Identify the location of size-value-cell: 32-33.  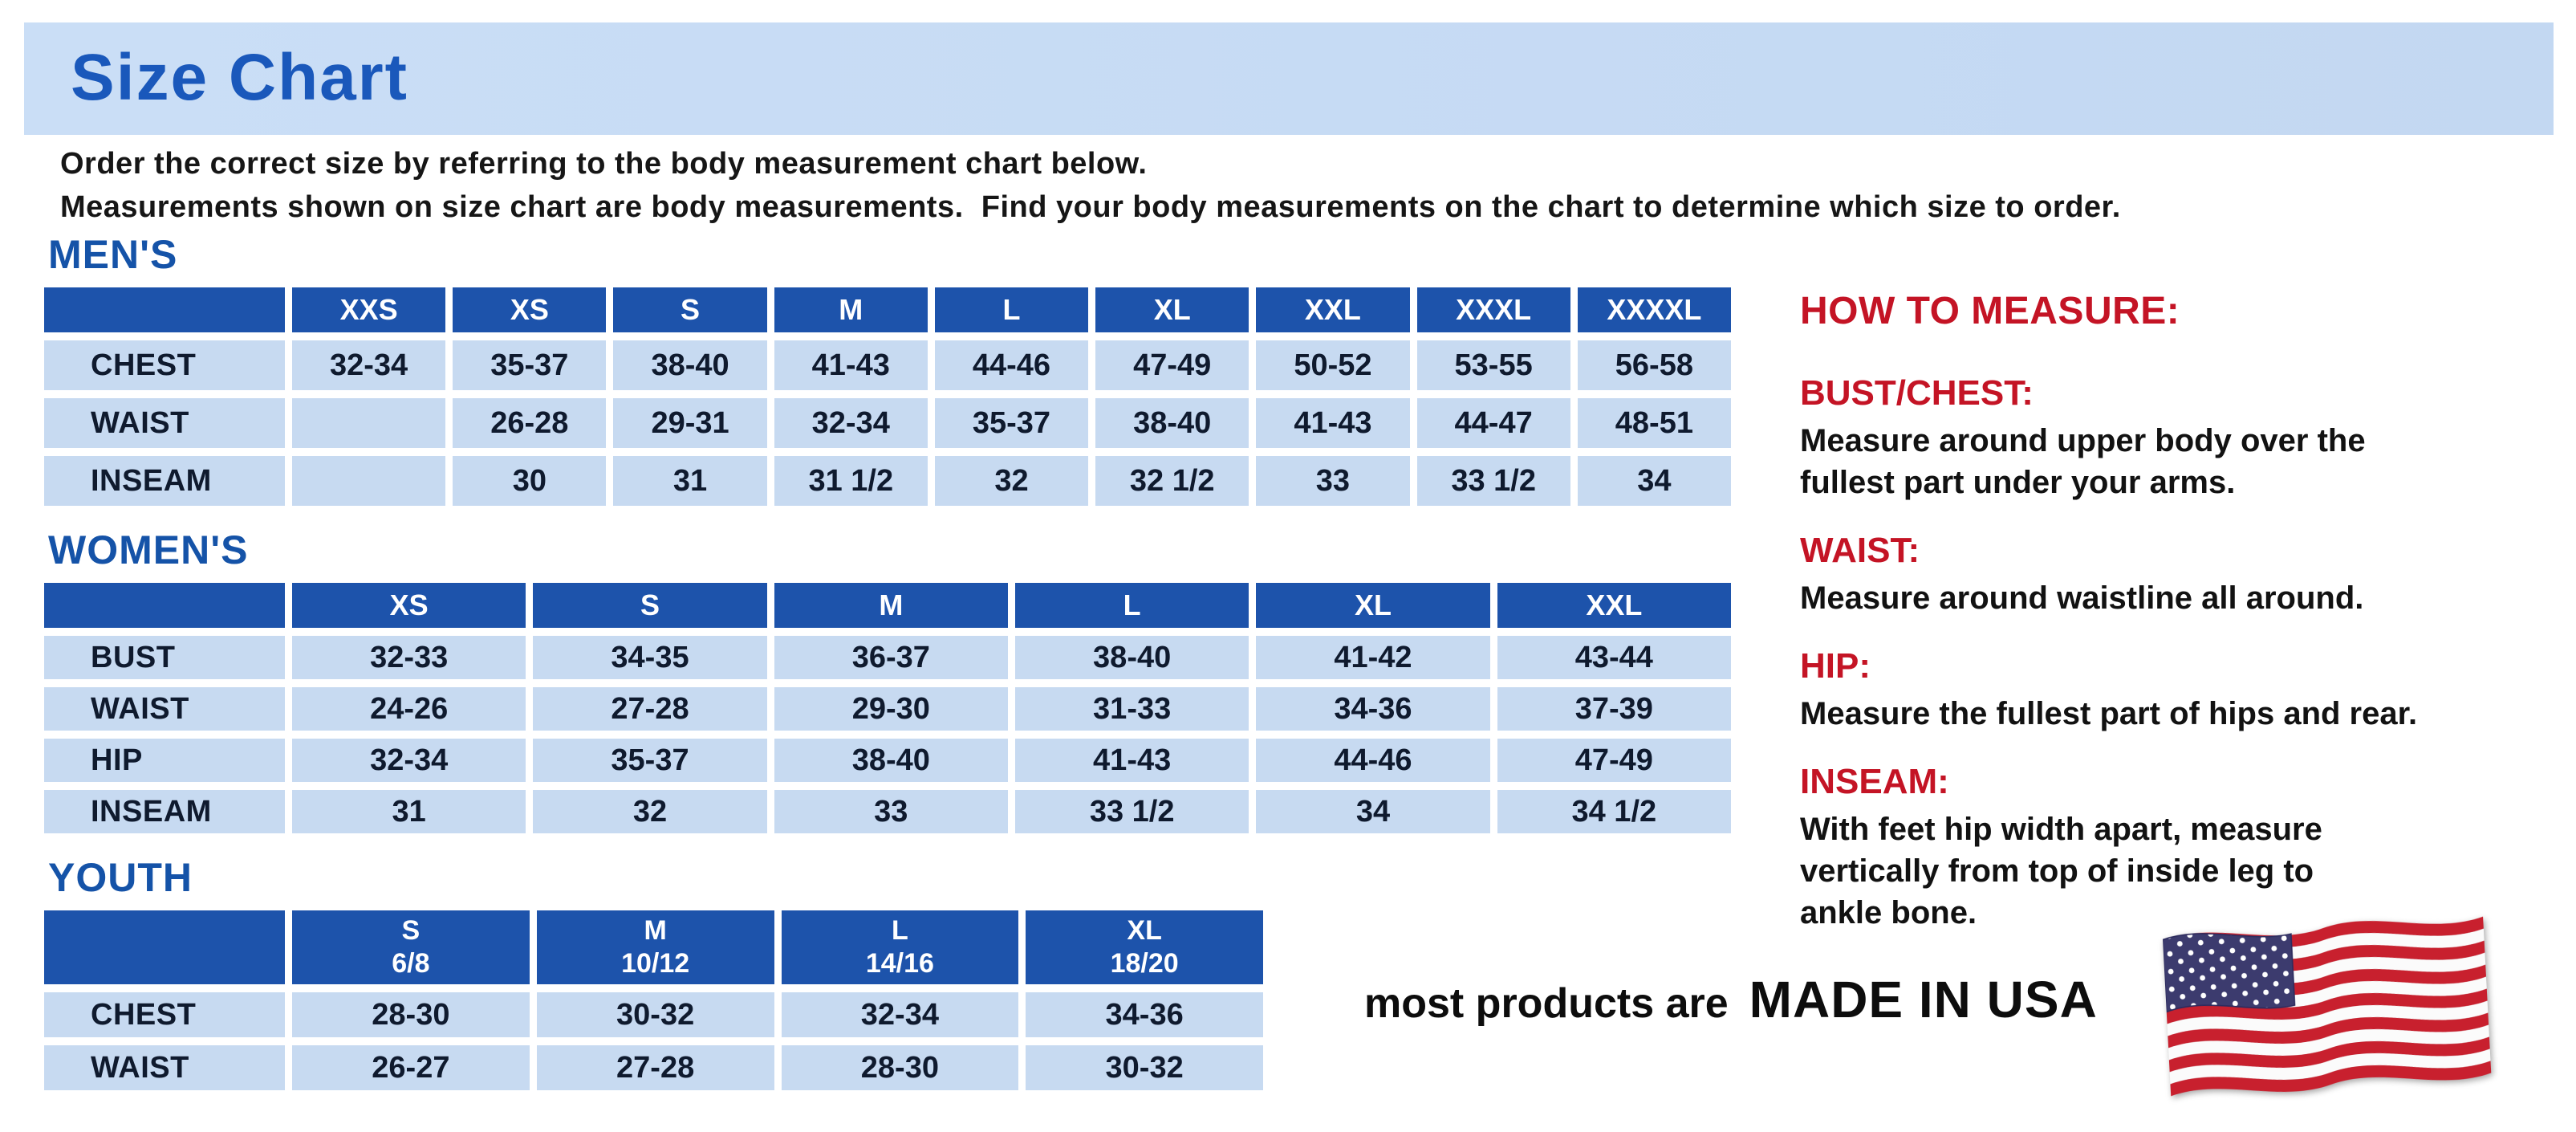
(409, 657).